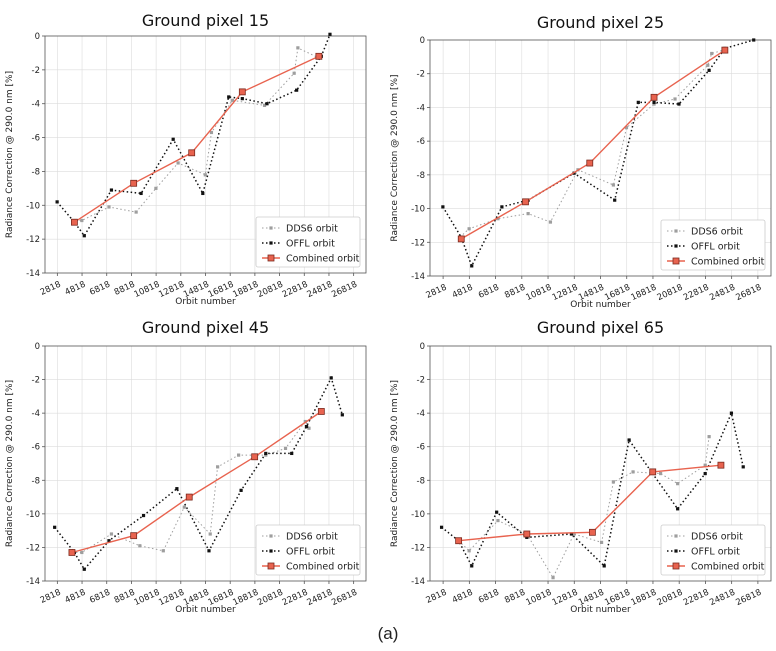 The image size is (776, 651). Describe the element at coordinates (312, 537) in the screenshot. I see `legend-label: DDS6 orbit` at that location.